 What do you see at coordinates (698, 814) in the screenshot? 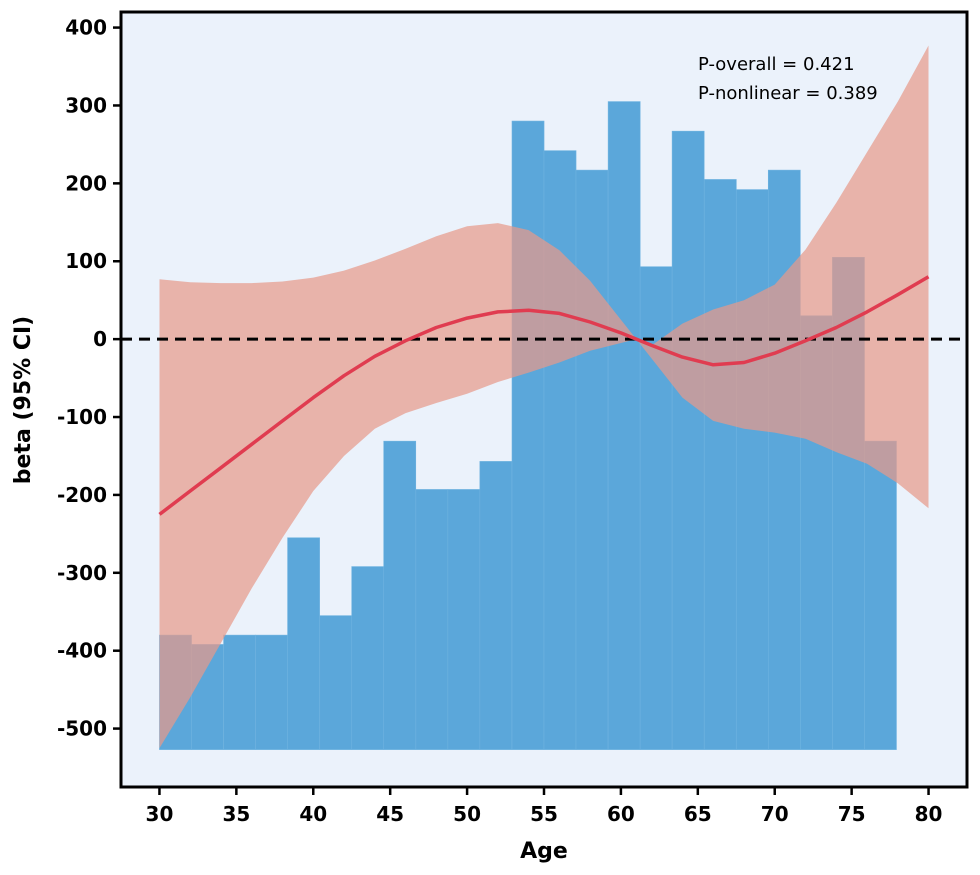
I see `x-tick-label: 65` at bounding box center [698, 814].